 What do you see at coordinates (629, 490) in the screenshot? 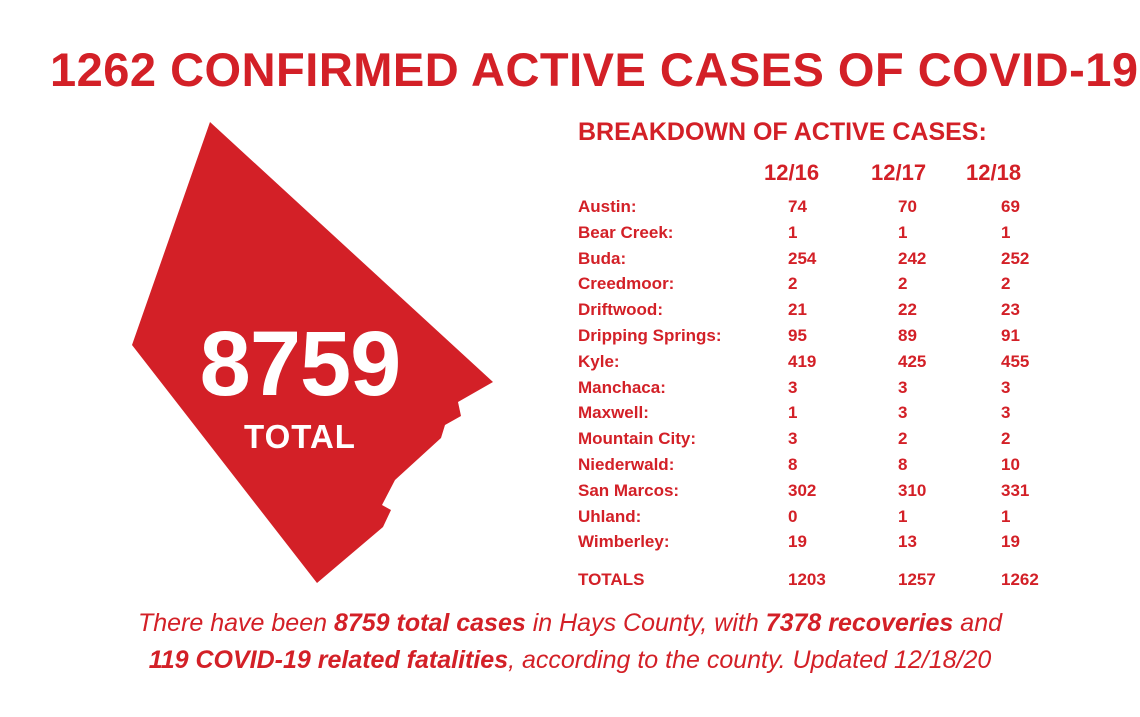
I see `city-name: San Marcos:` at bounding box center [629, 490].